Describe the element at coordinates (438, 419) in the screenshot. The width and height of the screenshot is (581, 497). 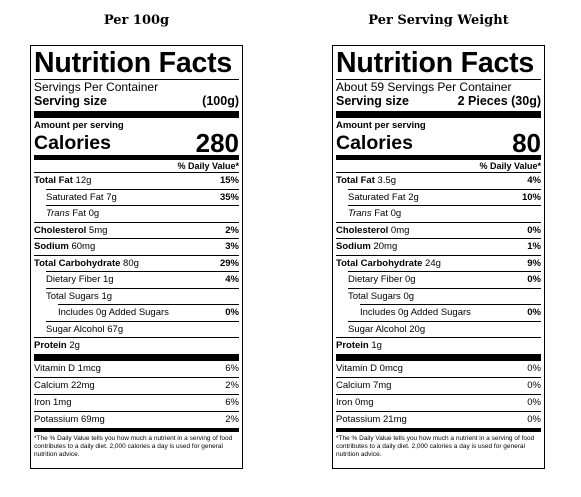
I see `vitamin-row-potassium: Potassium 21mg 0%` at that location.